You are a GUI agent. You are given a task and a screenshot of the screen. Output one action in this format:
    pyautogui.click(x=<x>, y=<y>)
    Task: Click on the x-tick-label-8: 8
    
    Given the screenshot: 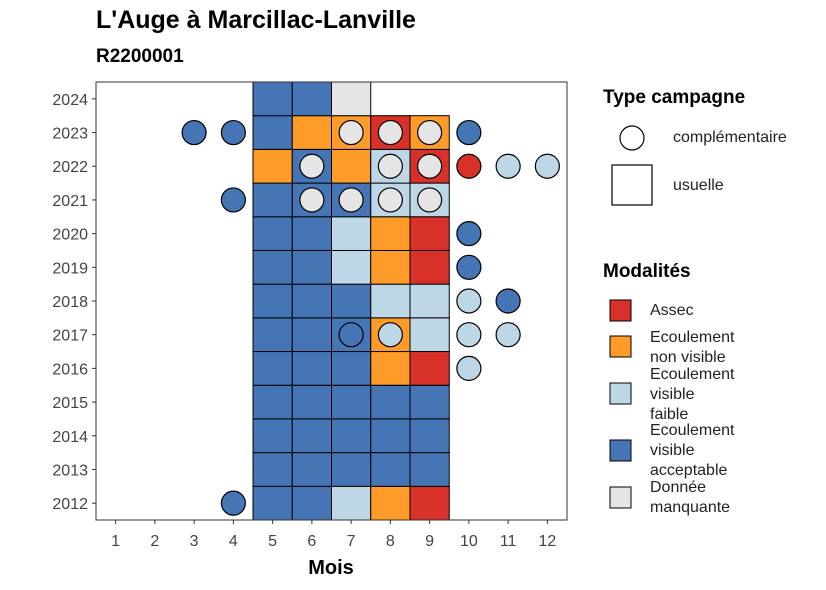 What is the action you would take?
    pyautogui.click(x=390, y=541)
    